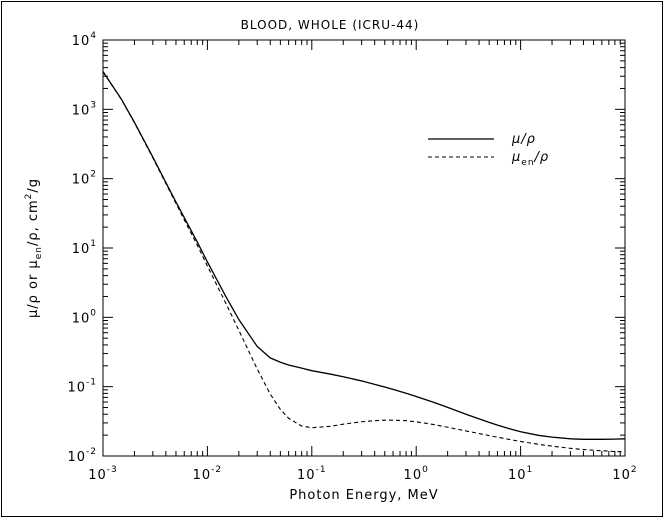  What do you see at coordinates (39, 252) in the screenshot?
I see `y-axis-label-subscript: en` at bounding box center [39, 252].